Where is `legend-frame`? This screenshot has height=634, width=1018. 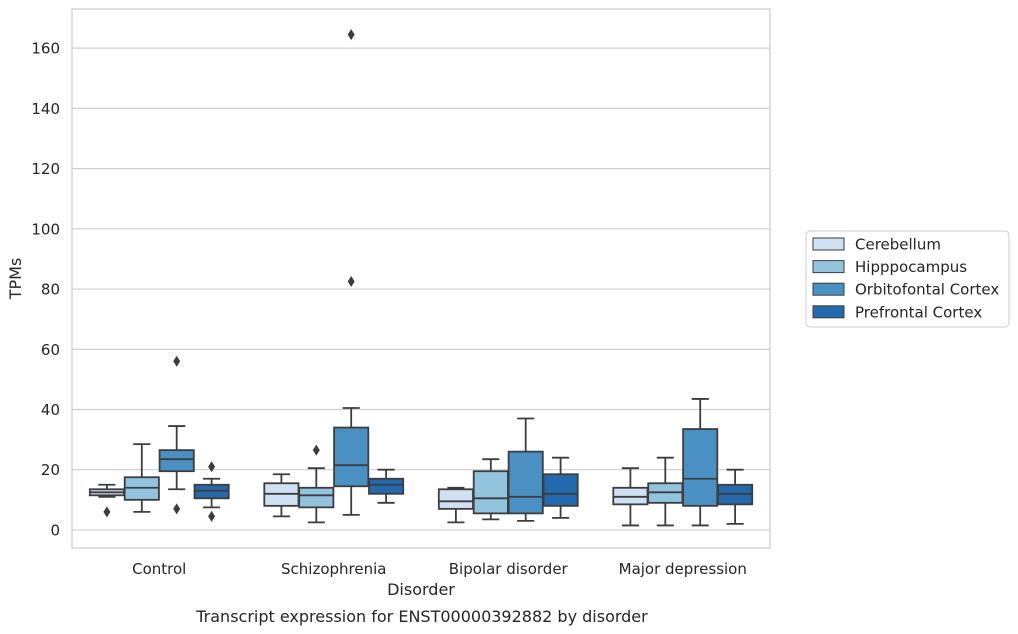 legend-frame is located at coordinates (907, 279).